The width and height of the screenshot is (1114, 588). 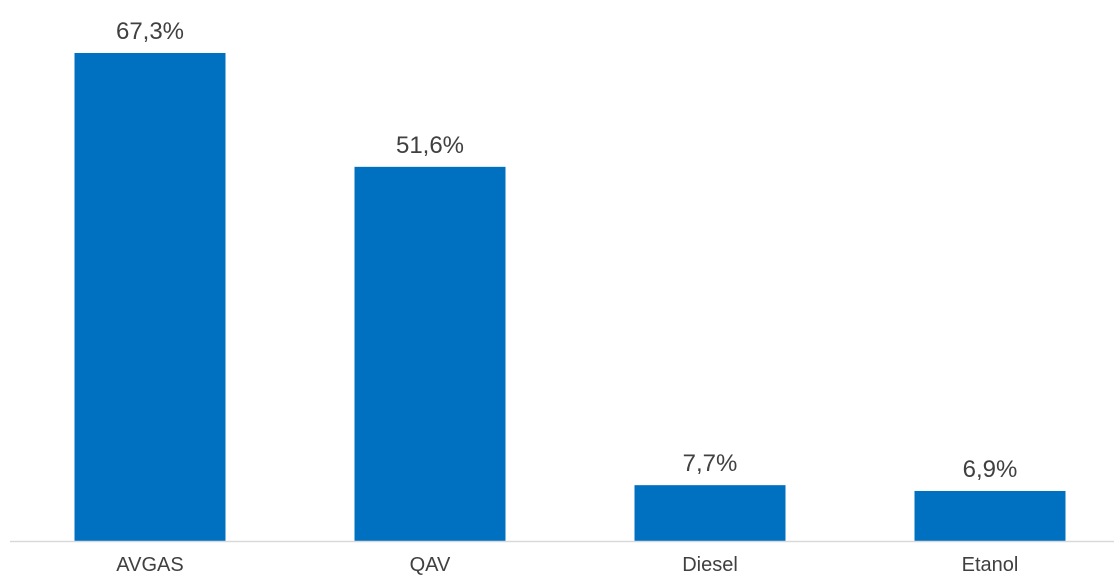 What do you see at coordinates (150, 297) in the screenshot?
I see `bar-avgas` at bounding box center [150, 297].